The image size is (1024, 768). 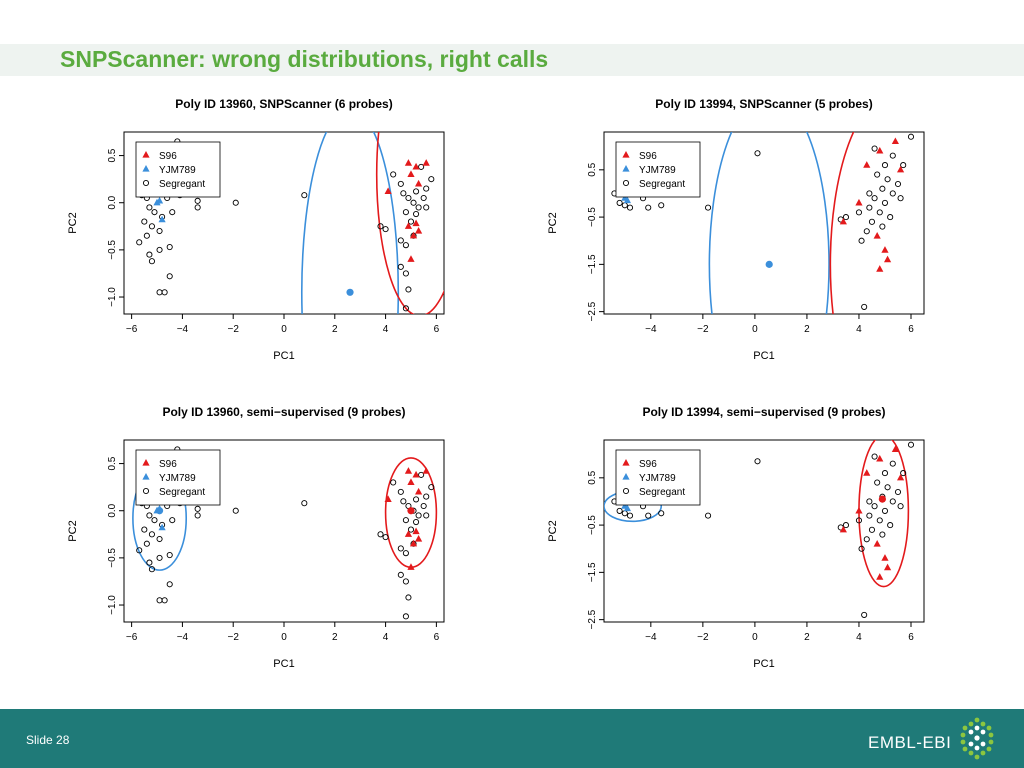 I want to click on x-tick-label: 6, so click(x=437, y=637).